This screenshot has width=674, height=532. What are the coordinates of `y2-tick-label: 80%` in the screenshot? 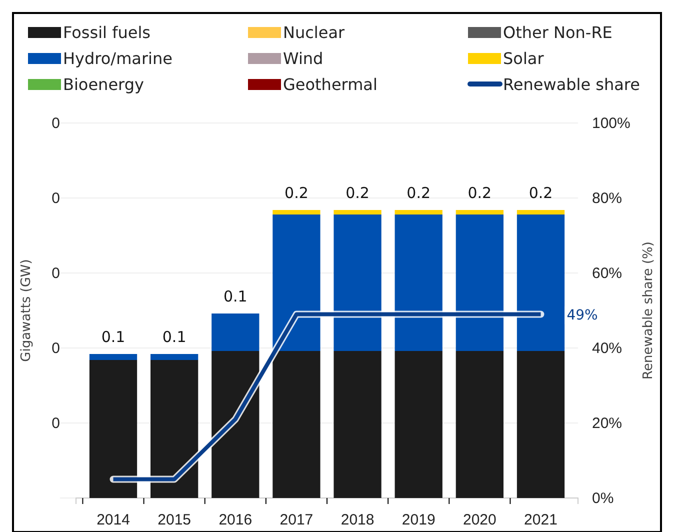 It's located at (607, 198).